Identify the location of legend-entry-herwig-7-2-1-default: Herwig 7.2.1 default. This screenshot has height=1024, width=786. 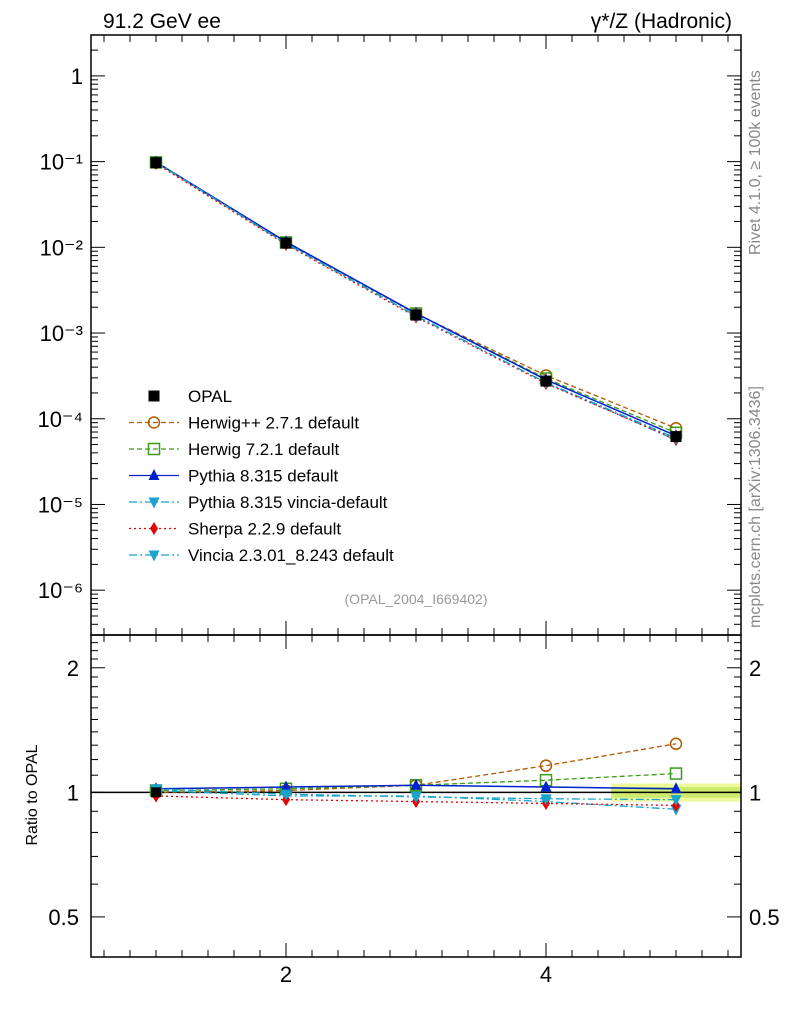
(234, 449).